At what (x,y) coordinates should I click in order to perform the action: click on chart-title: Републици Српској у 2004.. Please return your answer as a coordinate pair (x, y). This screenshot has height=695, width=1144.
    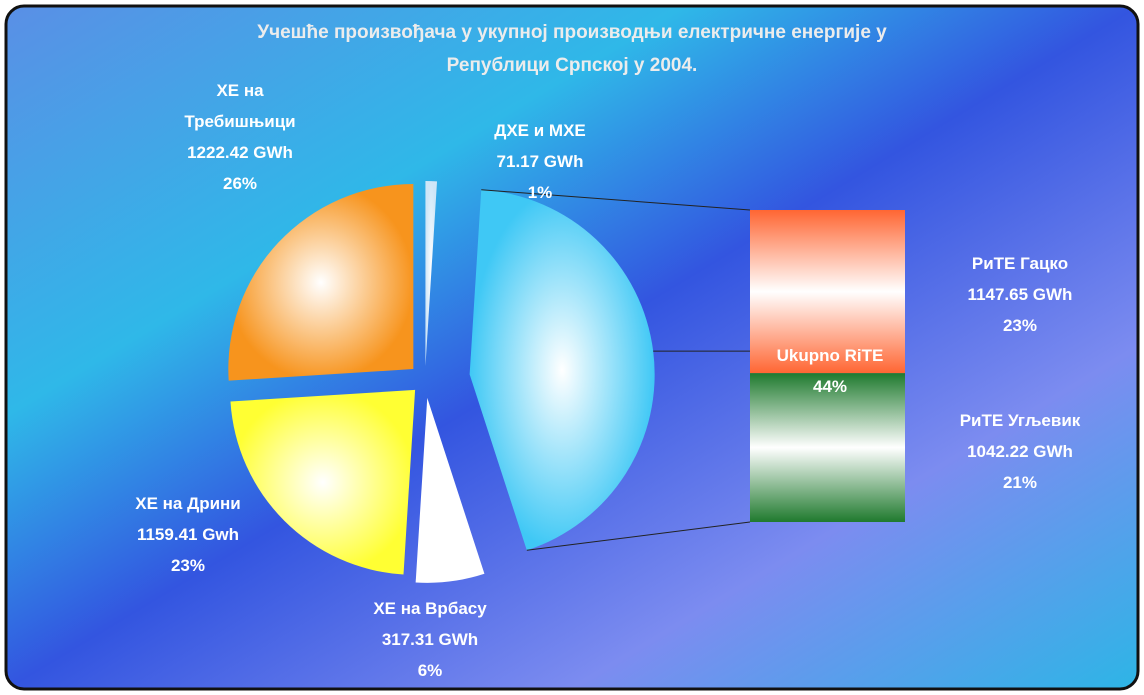
    Looking at the image, I should click on (572, 65).